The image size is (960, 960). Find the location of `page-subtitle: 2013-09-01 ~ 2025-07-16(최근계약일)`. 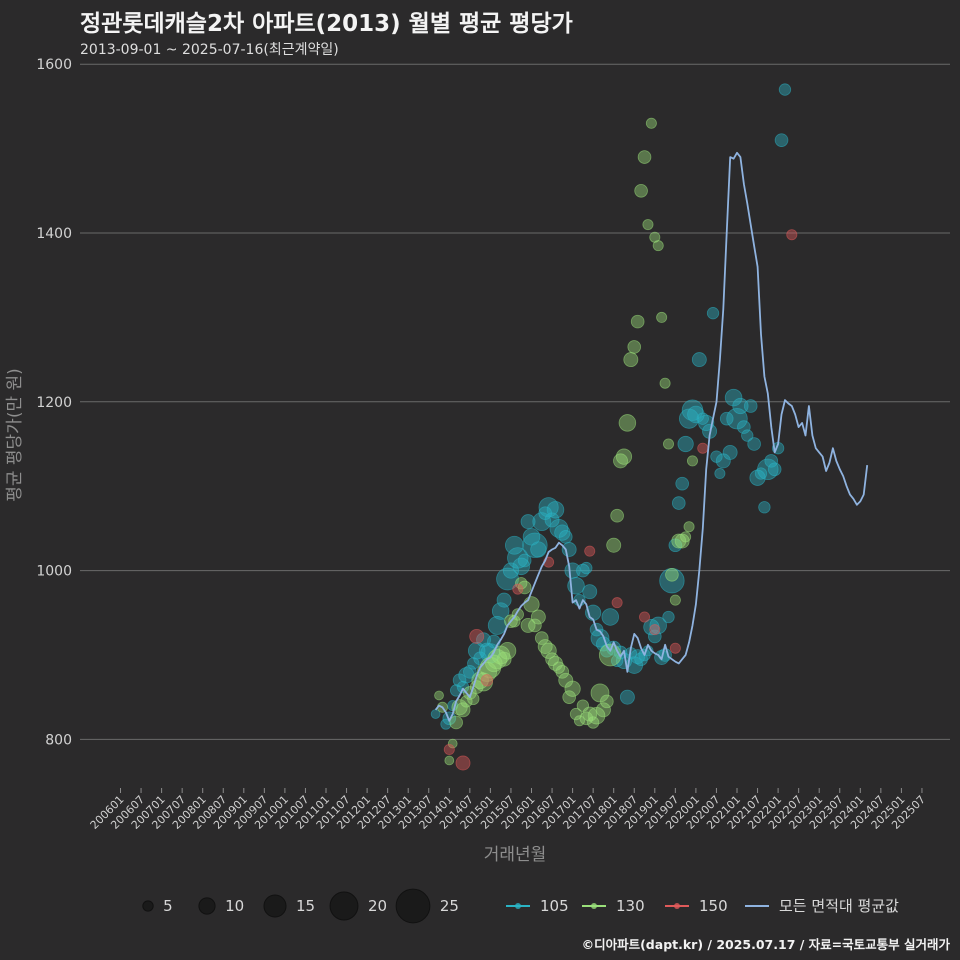

page-subtitle: 2013-09-01 ~ 2025-07-16(최근계약일) is located at coordinates (209, 50).